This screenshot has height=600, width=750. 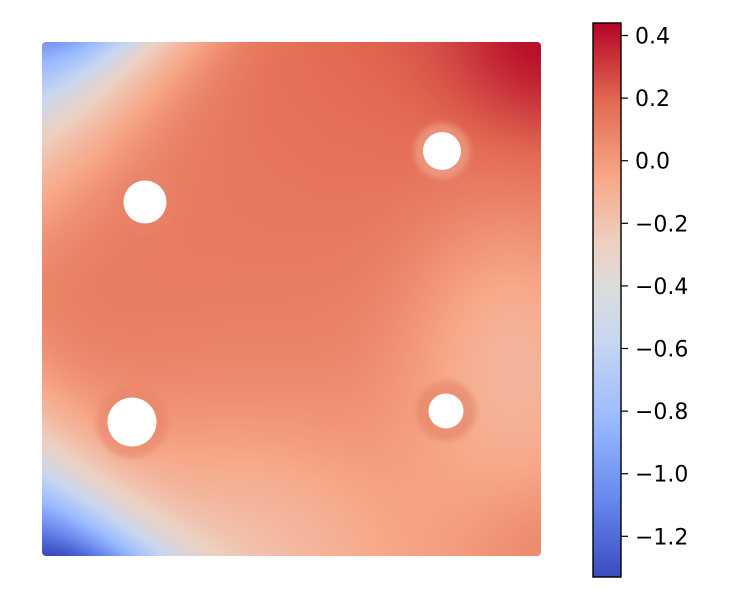 What do you see at coordinates (661, 287) in the screenshot?
I see `colorbar-tick-label: −0.4` at bounding box center [661, 287].